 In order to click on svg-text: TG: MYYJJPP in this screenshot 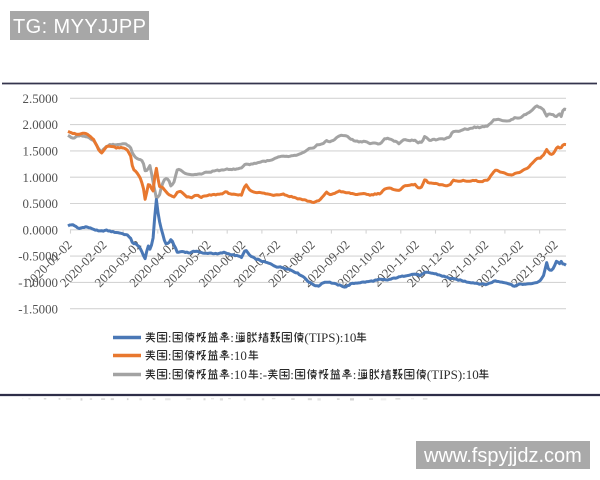, I will do `click(79, 27)`.